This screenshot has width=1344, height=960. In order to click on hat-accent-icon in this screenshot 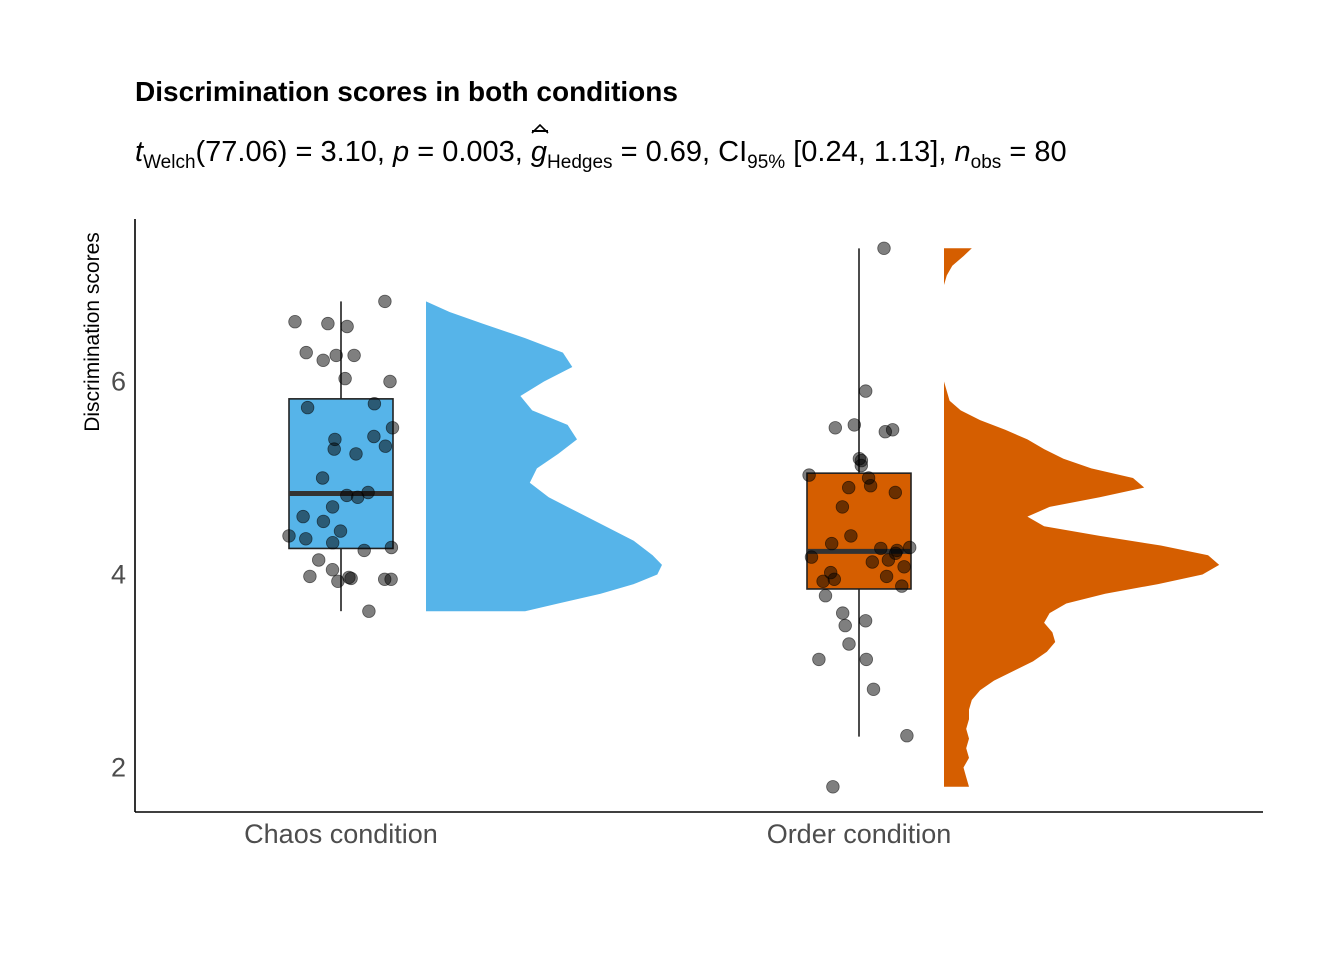, I will do `click(540, 129)`.